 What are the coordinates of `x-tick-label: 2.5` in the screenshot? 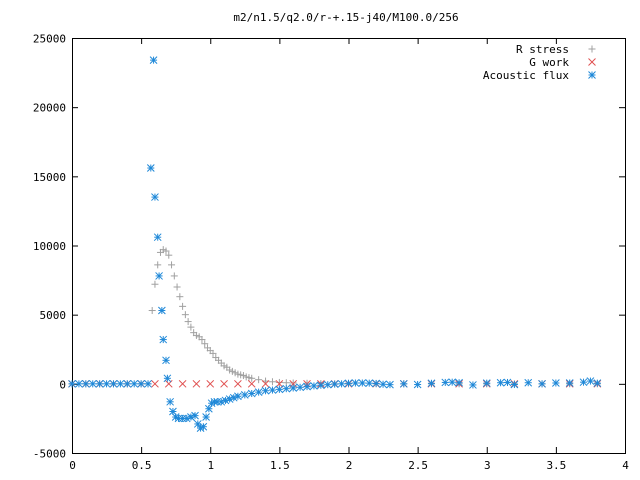 It's located at (418, 465).